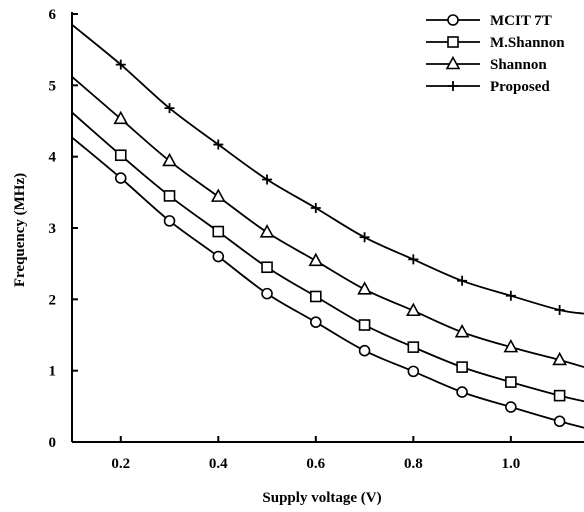 This screenshot has width=584, height=512. I want to click on legend-label-mcit-7t: MCIT 7T, so click(521, 21).